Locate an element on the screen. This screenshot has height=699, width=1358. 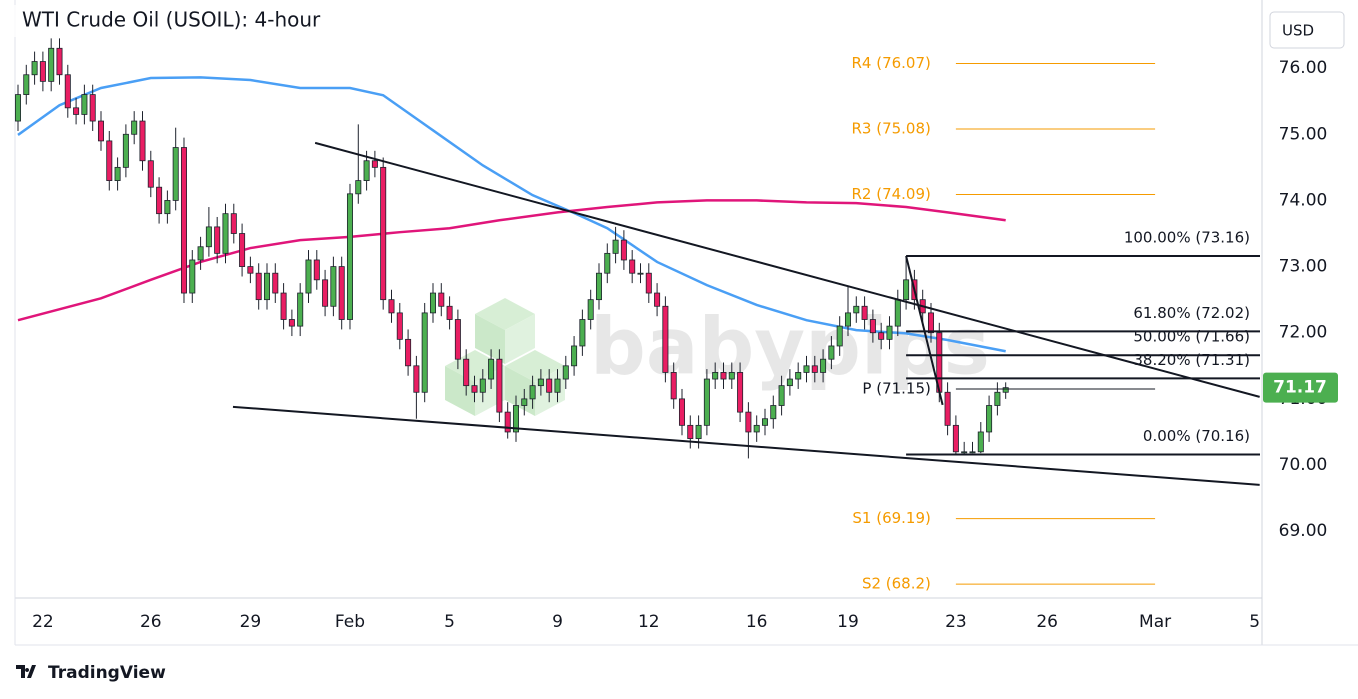
x-tick-label: 16 is located at coordinates (757, 622).